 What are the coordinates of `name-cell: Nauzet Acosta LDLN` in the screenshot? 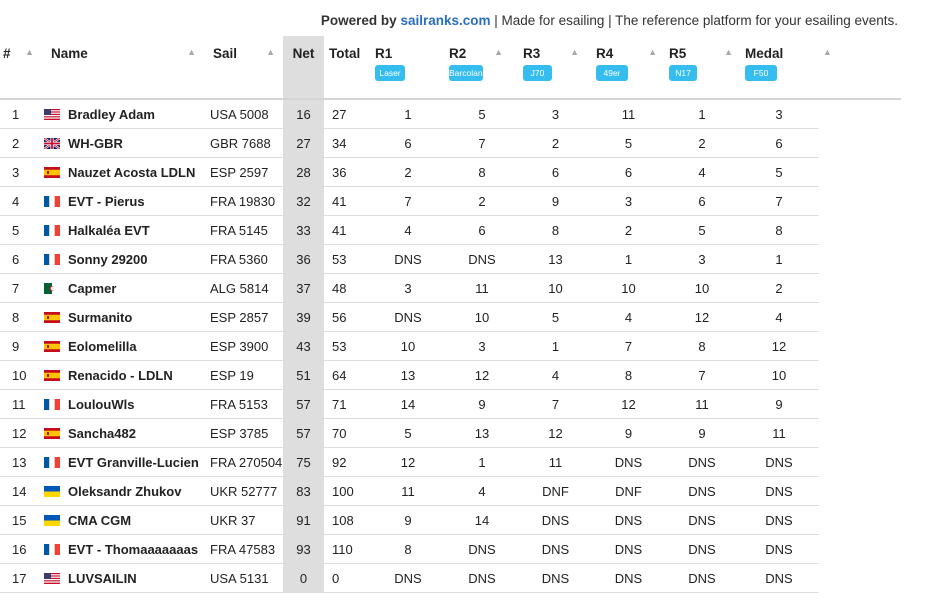 It's located at (126, 172).